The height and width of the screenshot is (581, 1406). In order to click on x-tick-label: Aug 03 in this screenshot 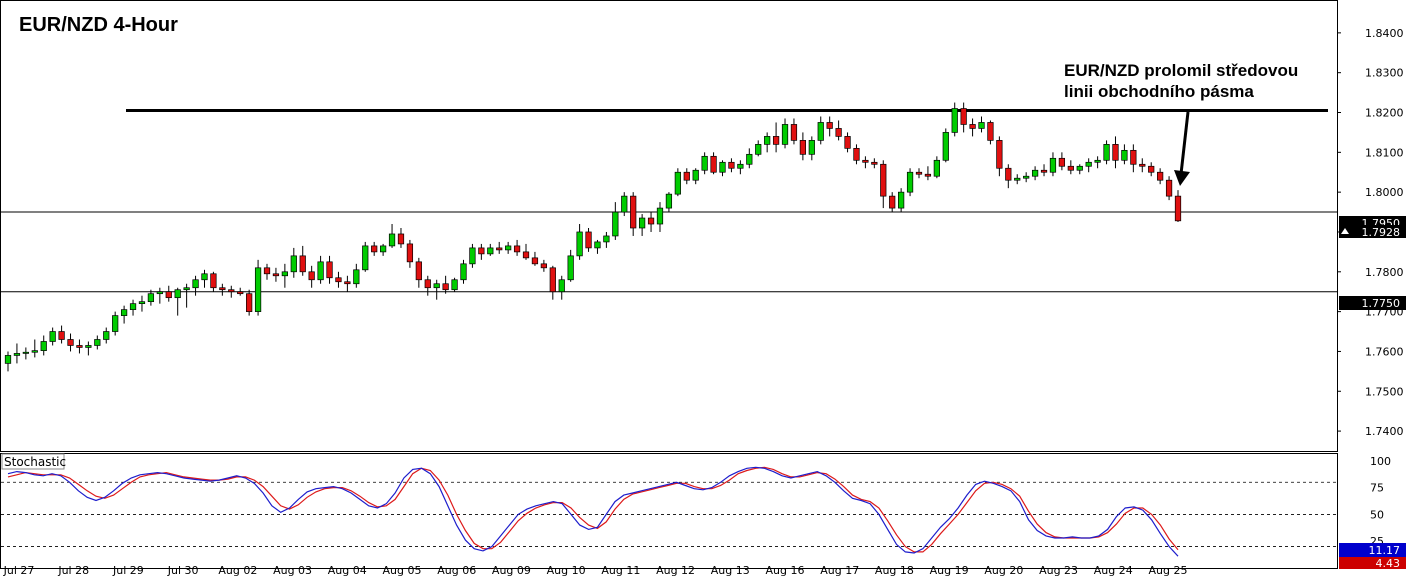, I will do `click(292, 570)`.